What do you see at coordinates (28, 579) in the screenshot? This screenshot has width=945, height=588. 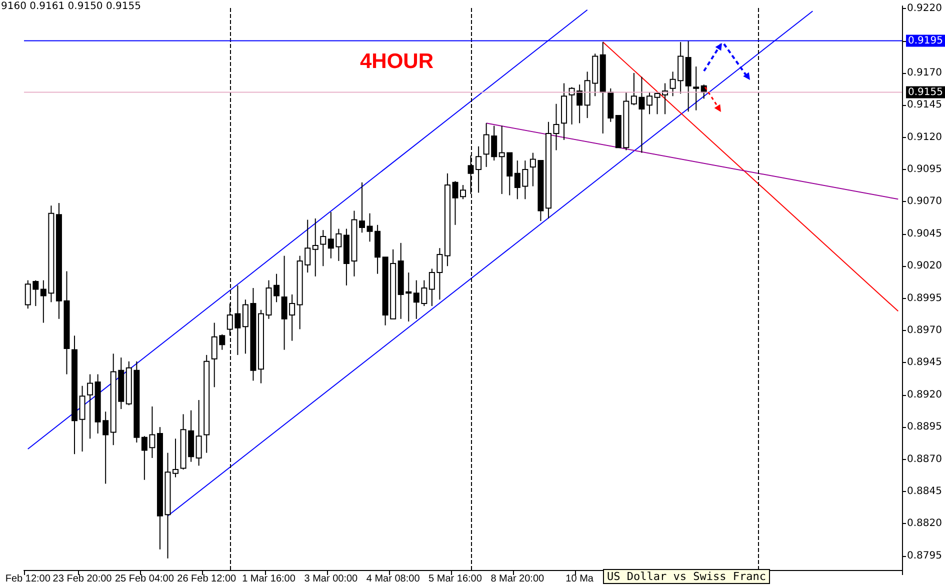 I see `x-tick-label: Feb 12:00` at bounding box center [28, 579].